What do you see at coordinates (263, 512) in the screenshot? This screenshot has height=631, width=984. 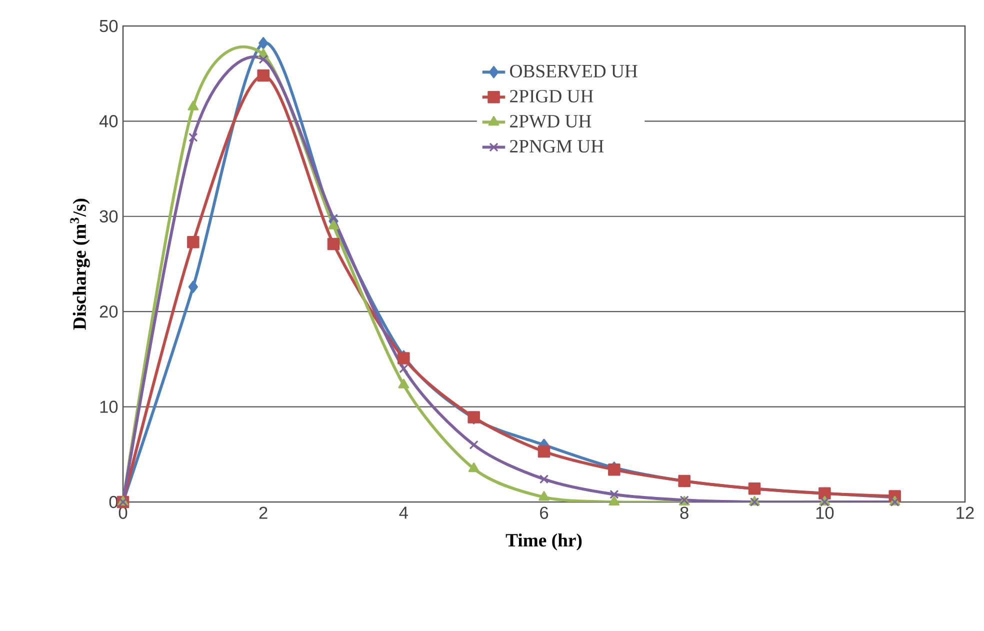 I see `x-tick-label: 2` at bounding box center [263, 512].